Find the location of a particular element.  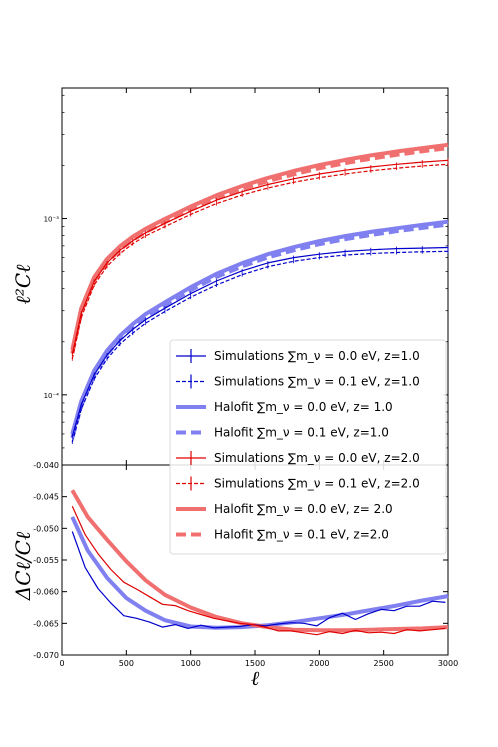

bottom-y-tick-label: -0.060 is located at coordinates (46, 592).